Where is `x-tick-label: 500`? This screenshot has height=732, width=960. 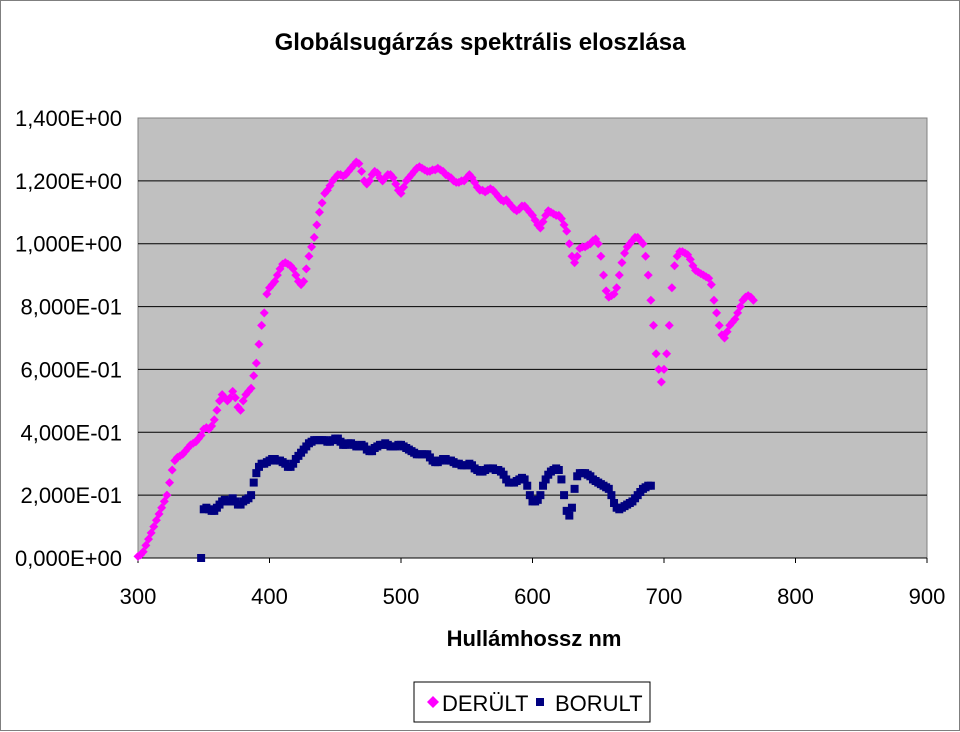
x-tick-label: 500 is located at coordinates (401, 596).